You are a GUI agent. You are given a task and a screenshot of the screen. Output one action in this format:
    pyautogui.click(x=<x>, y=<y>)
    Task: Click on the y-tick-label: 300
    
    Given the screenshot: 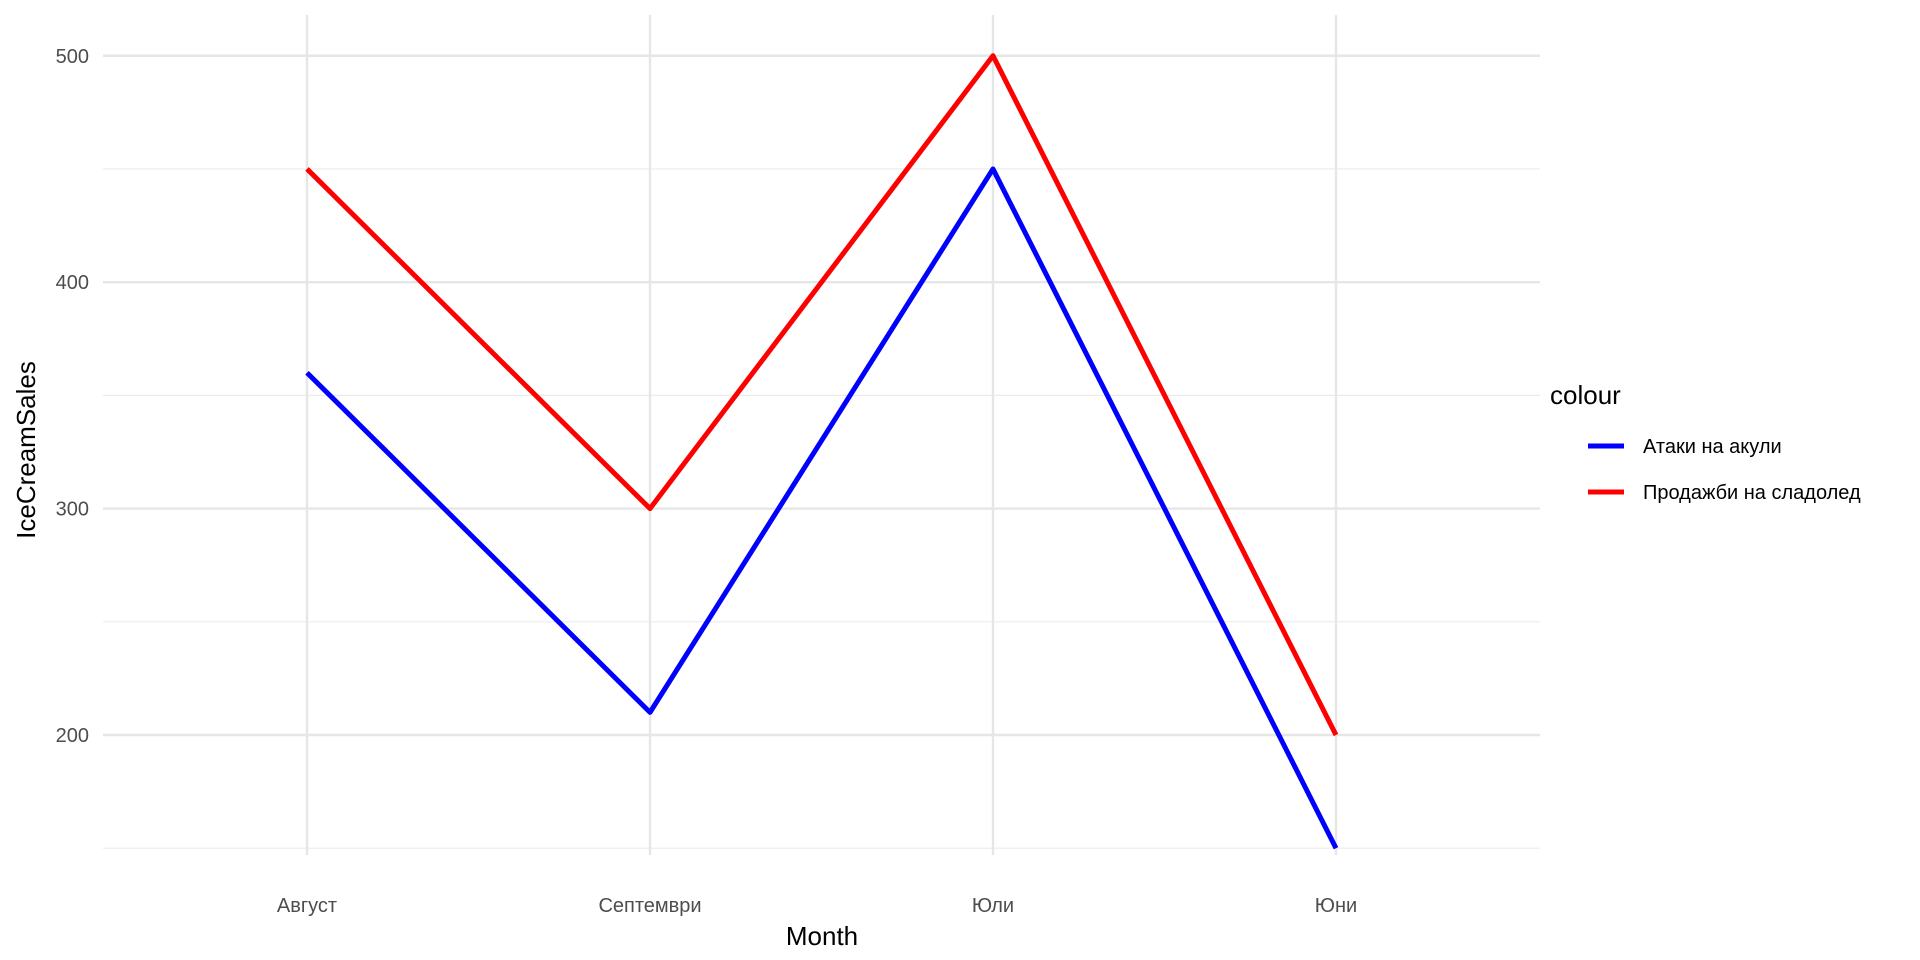 What is the action you would take?
    pyautogui.click(x=72, y=510)
    